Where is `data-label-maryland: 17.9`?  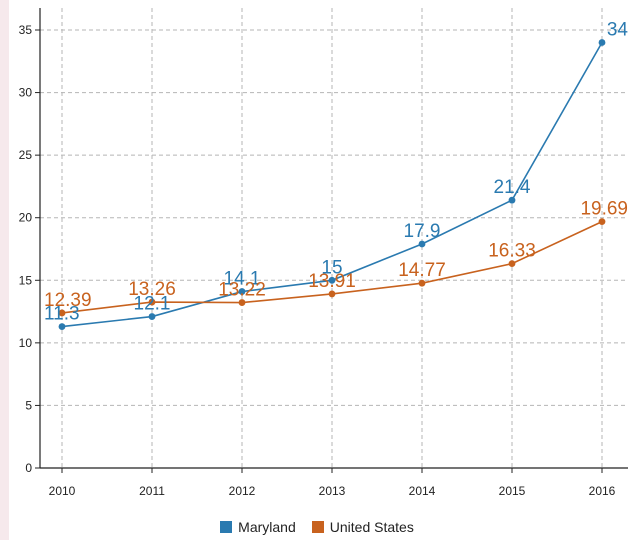 data-label-maryland: 17.9 is located at coordinates (422, 231).